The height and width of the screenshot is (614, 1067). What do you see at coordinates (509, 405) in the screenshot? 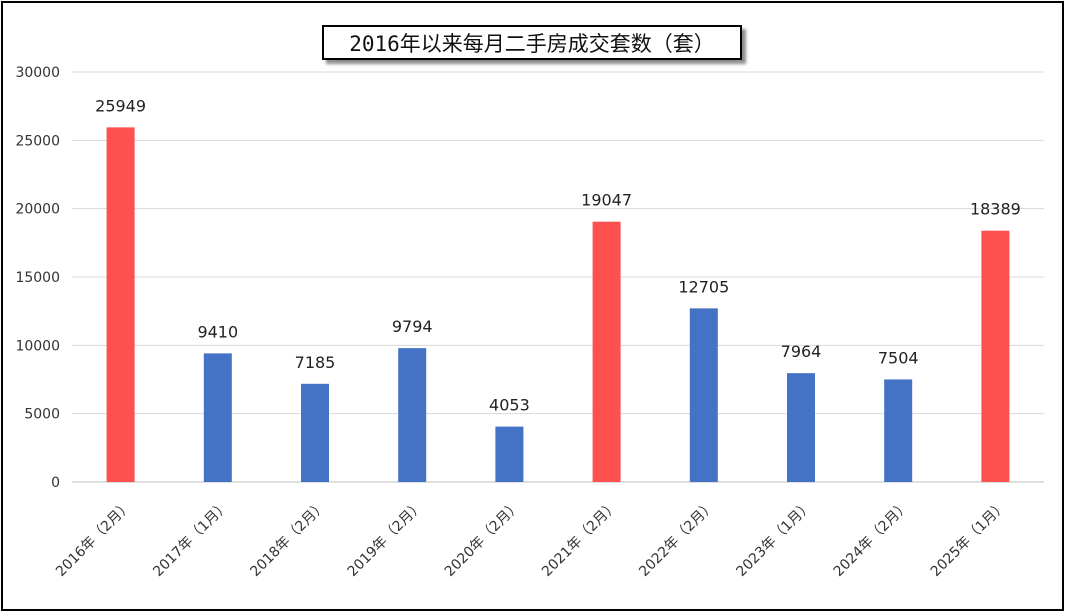
I see `data-label: 4053` at bounding box center [509, 405].